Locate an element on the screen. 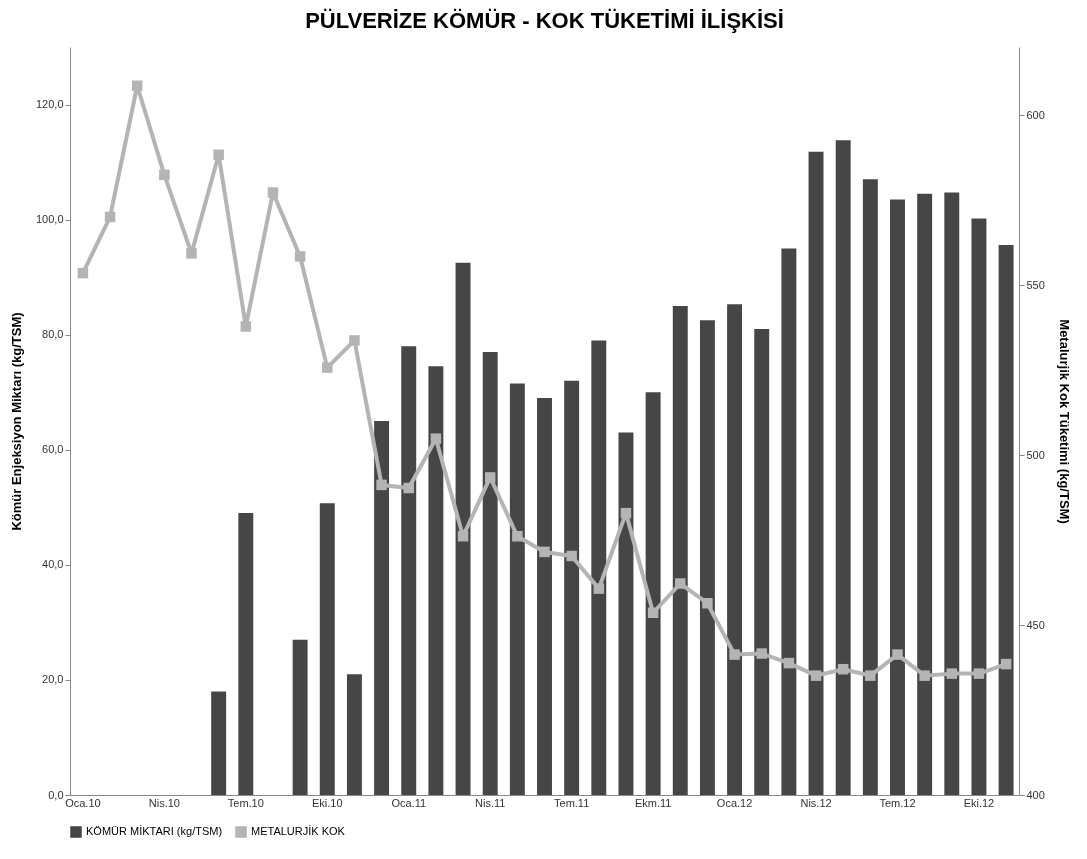 This screenshot has width=1087, height=859. y-tick-label: 120,0 is located at coordinates (49, 104).